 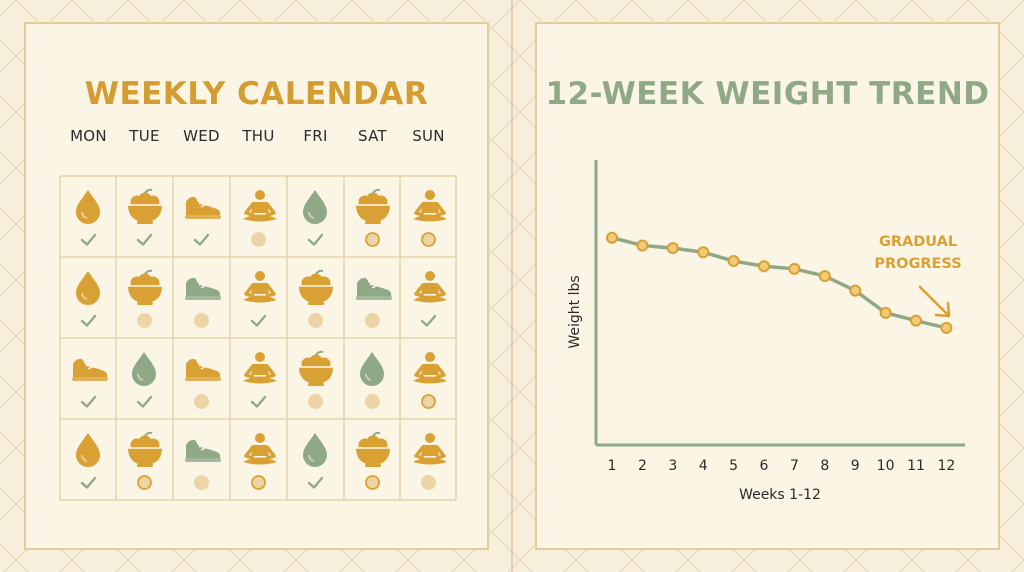 I want to click on series-line, so click(x=779, y=283).